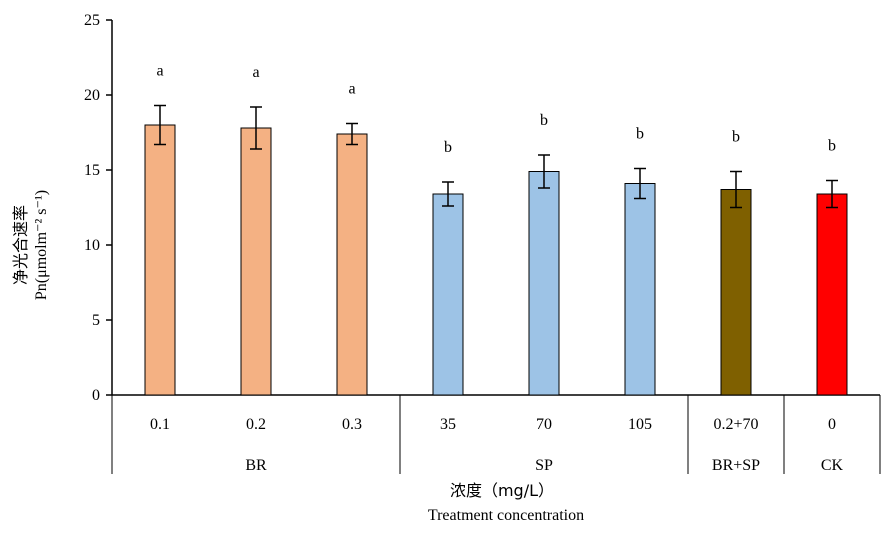 The width and height of the screenshot is (886, 533). I want to click on category-label: 0.2+70, so click(735, 424).